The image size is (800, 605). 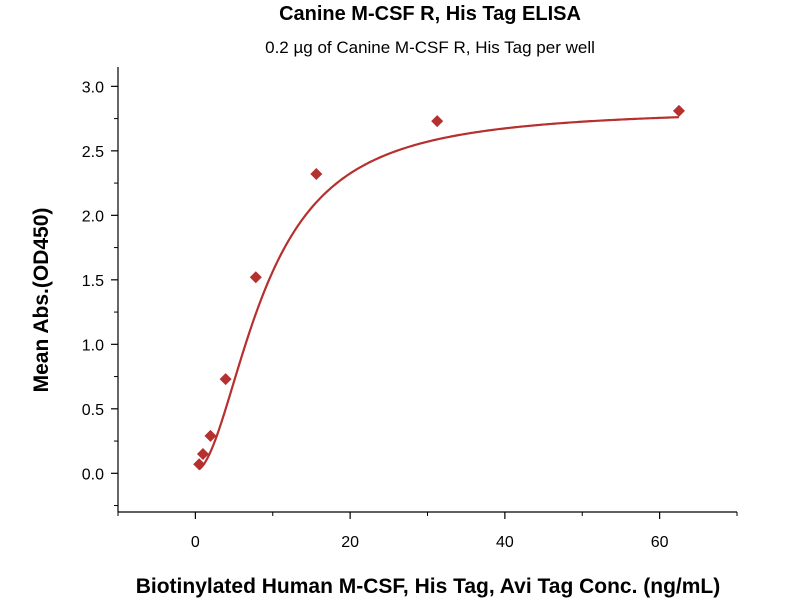 What do you see at coordinates (350, 542) in the screenshot?
I see `x-tick-label: 20` at bounding box center [350, 542].